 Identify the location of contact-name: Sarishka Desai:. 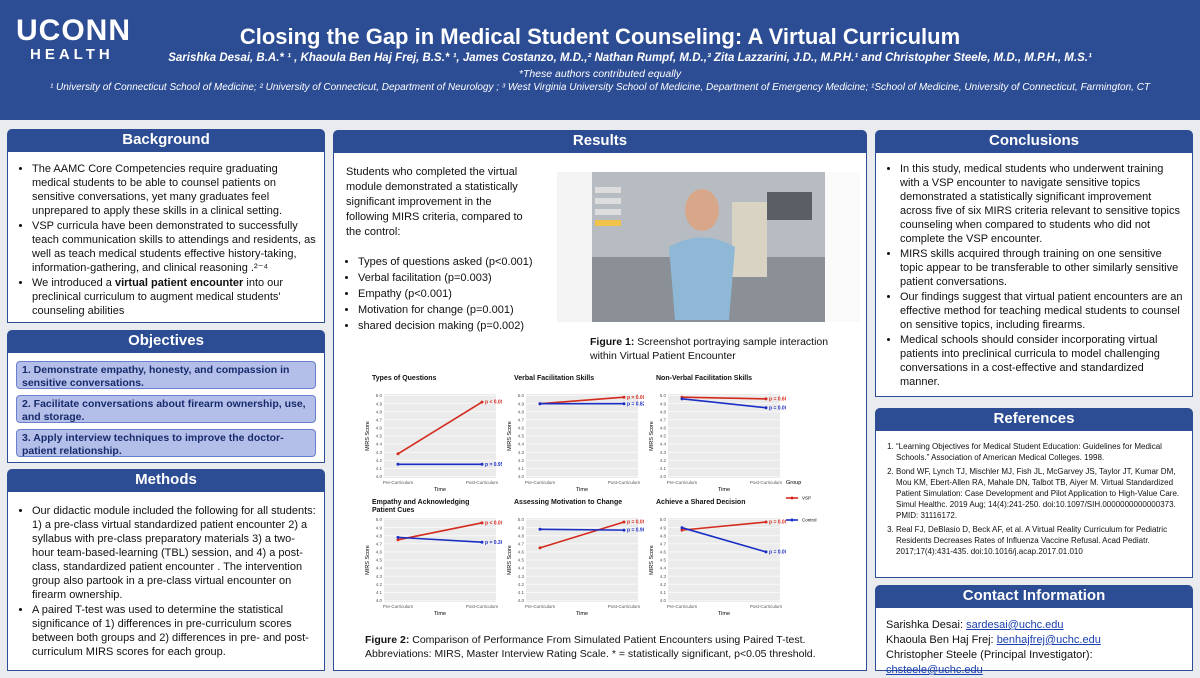
(925, 625).